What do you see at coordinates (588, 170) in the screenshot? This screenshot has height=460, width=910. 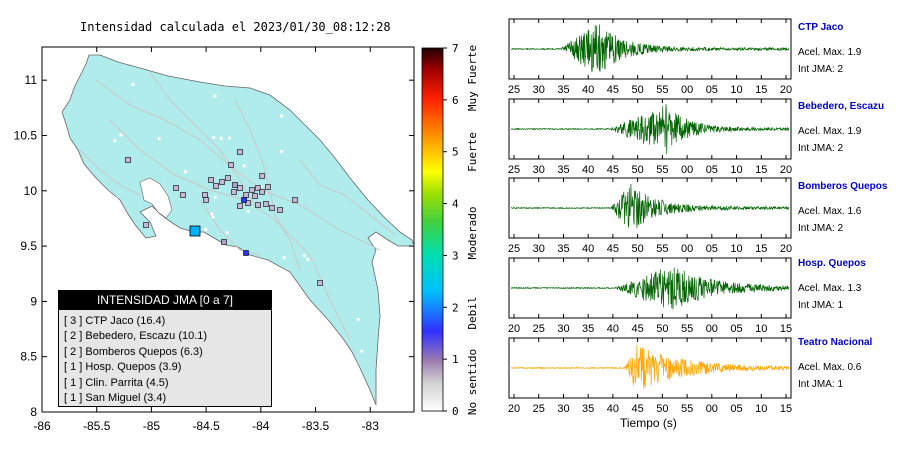 I see `trace-tick-label: 40` at bounding box center [588, 170].